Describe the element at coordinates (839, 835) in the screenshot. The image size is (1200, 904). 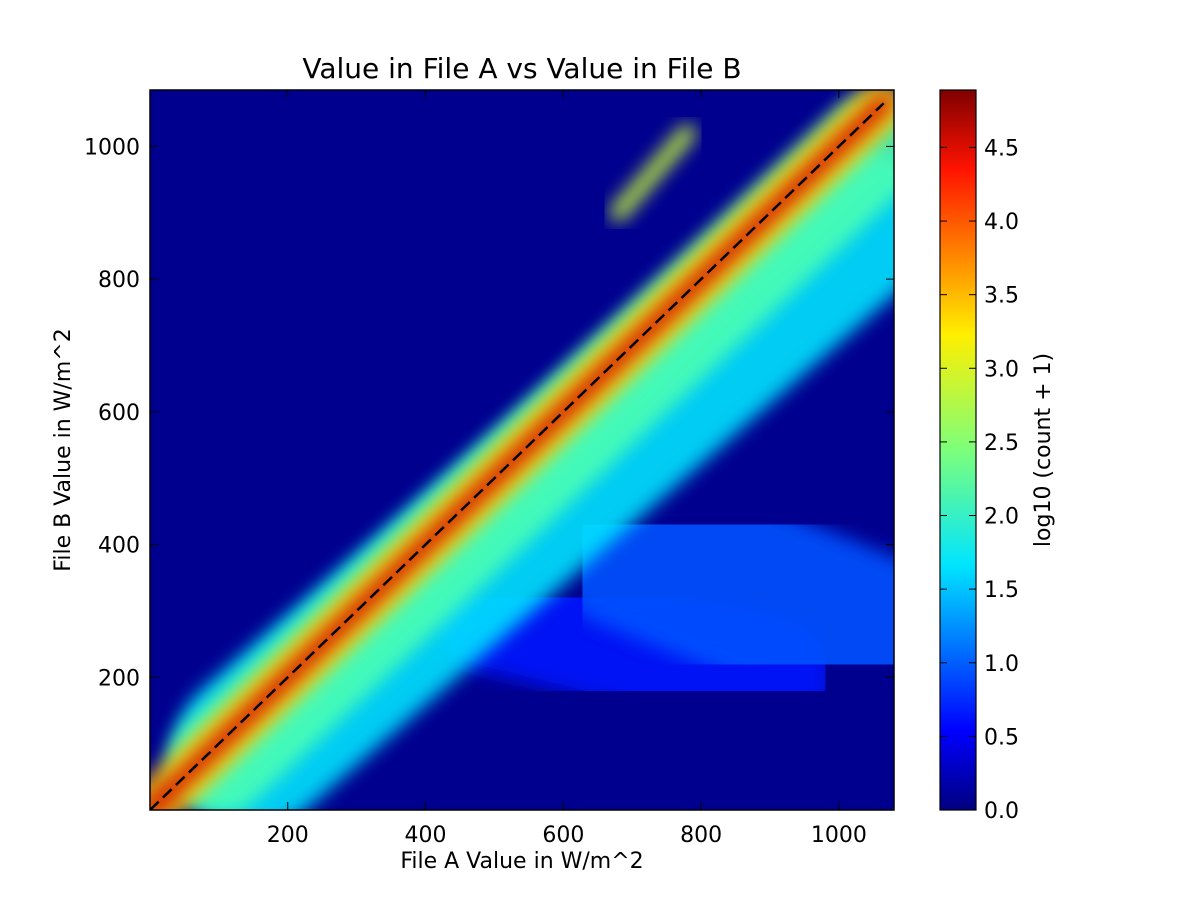
I see `x-tick-label: 1000` at that location.